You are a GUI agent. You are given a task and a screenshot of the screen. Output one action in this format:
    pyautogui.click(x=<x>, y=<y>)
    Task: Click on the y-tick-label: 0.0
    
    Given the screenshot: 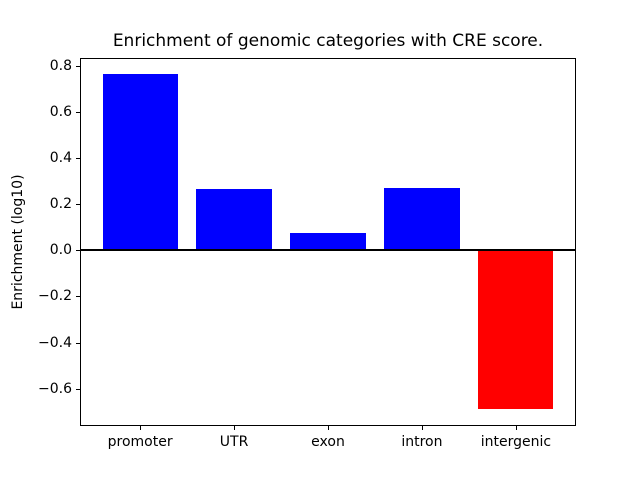 What is the action you would take?
    pyautogui.click(x=60, y=250)
    